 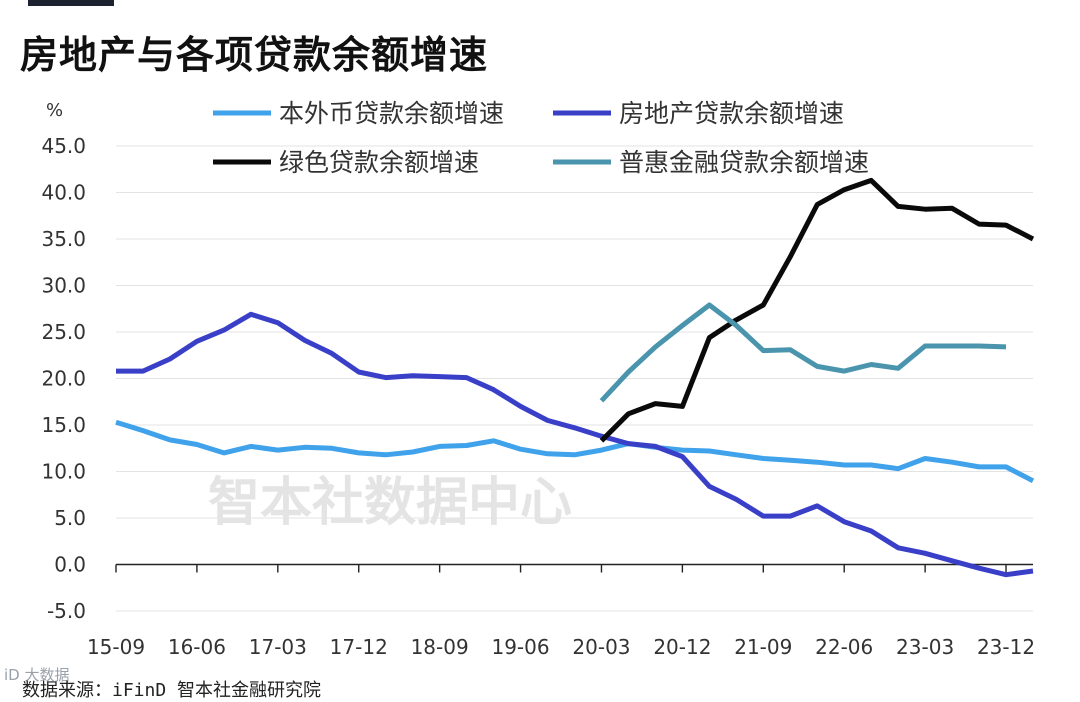 I want to click on y-tick-label: 40.0, so click(x=63, y=193).